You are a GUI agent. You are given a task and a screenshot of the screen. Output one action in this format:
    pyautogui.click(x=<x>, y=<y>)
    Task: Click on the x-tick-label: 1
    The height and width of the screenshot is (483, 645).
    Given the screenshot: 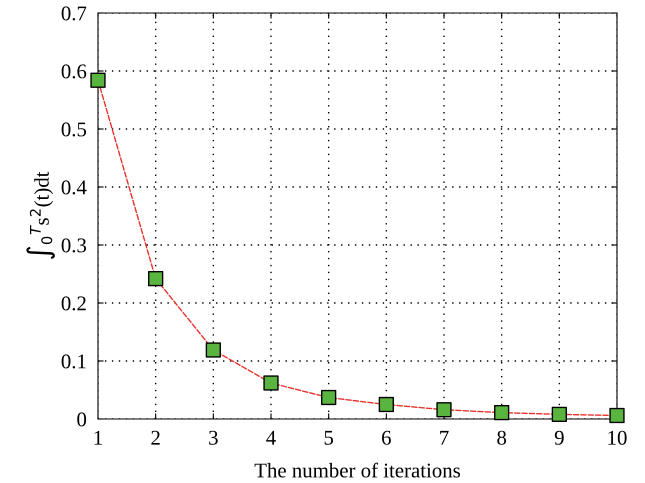 What is the action you would take?
    pyautogui.click(x=98, y=437)
    